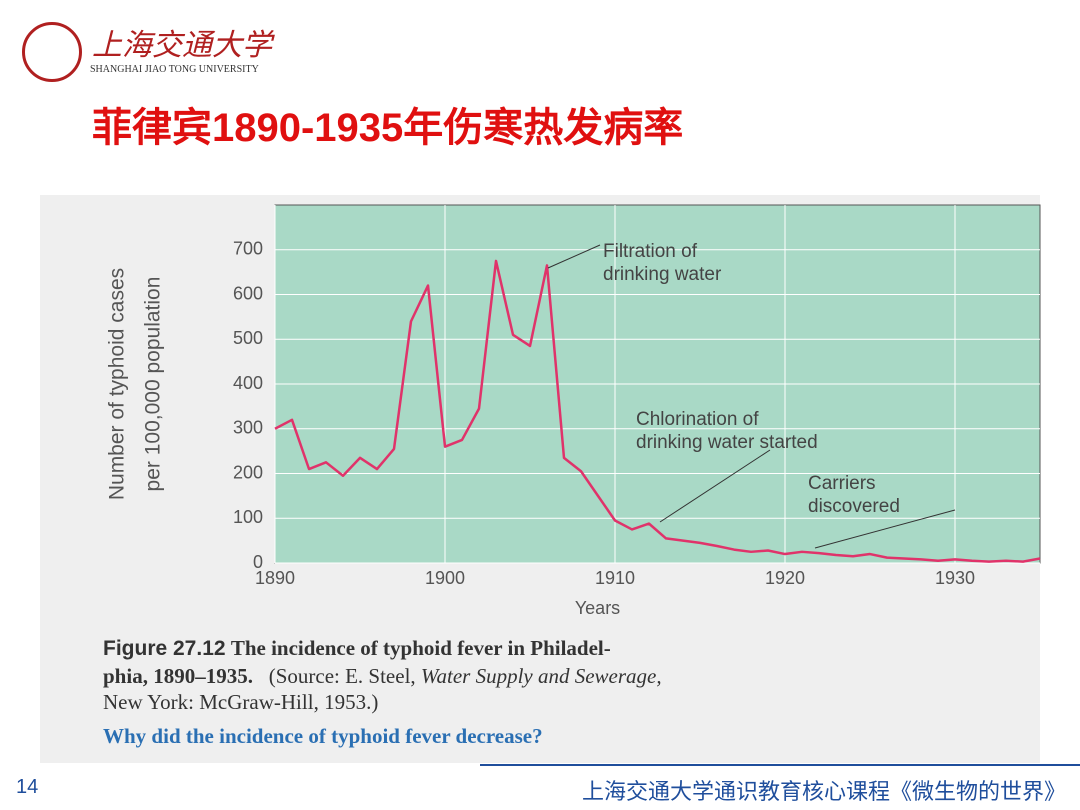  I want to click on y-tick-label: 300, so click(248, 428).